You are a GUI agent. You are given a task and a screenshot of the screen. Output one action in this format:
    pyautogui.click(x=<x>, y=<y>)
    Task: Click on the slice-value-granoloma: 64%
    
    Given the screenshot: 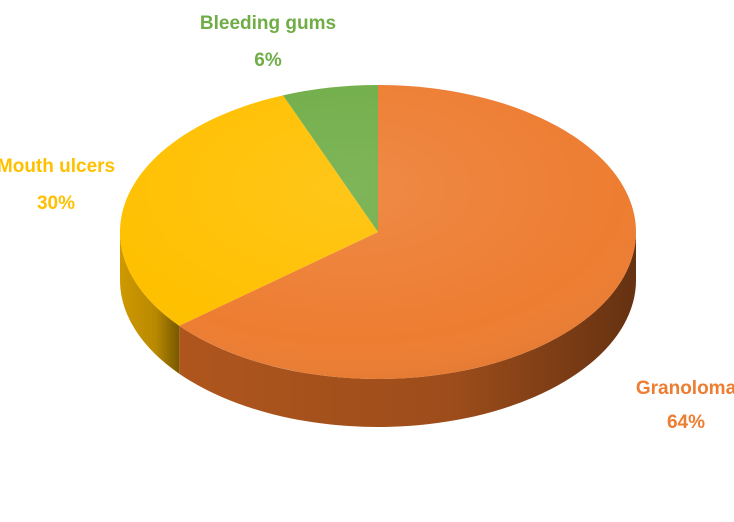 What is the action you would take?
    pyautogui.click(x=686, y=422)
    